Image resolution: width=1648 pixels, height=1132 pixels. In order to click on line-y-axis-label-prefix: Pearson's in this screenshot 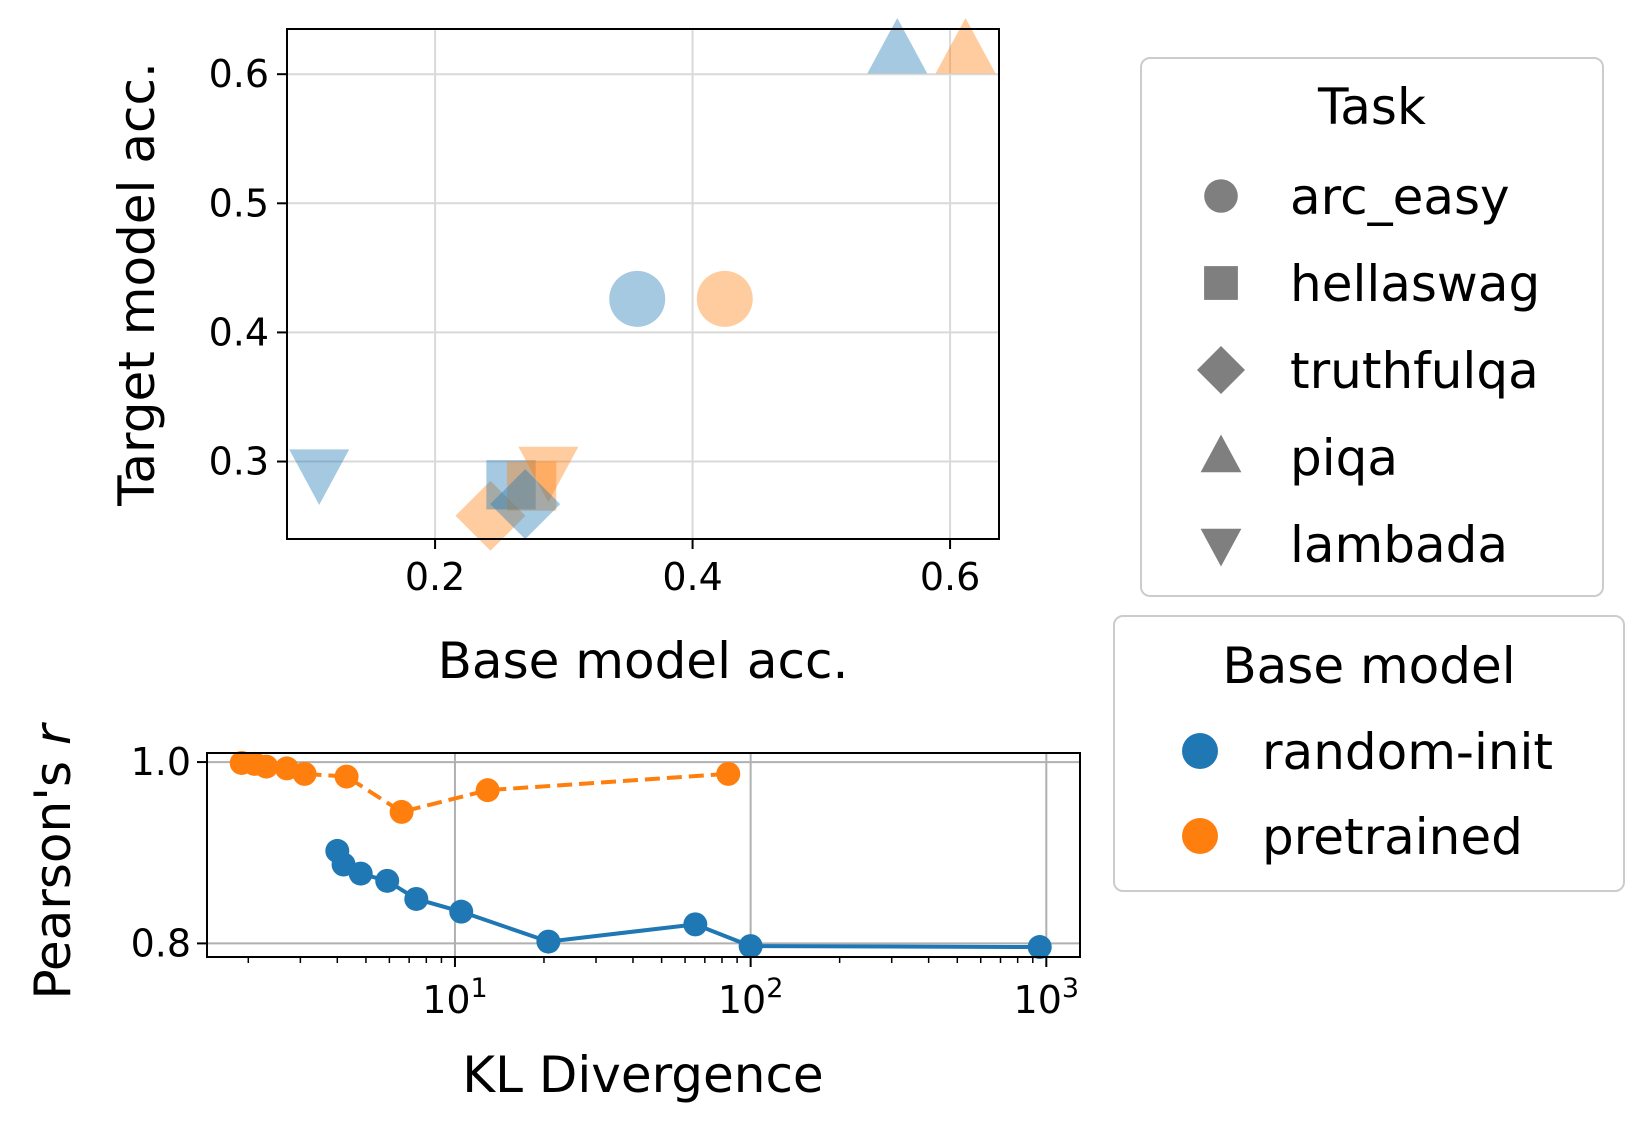, I will do `click(53, 872)`.